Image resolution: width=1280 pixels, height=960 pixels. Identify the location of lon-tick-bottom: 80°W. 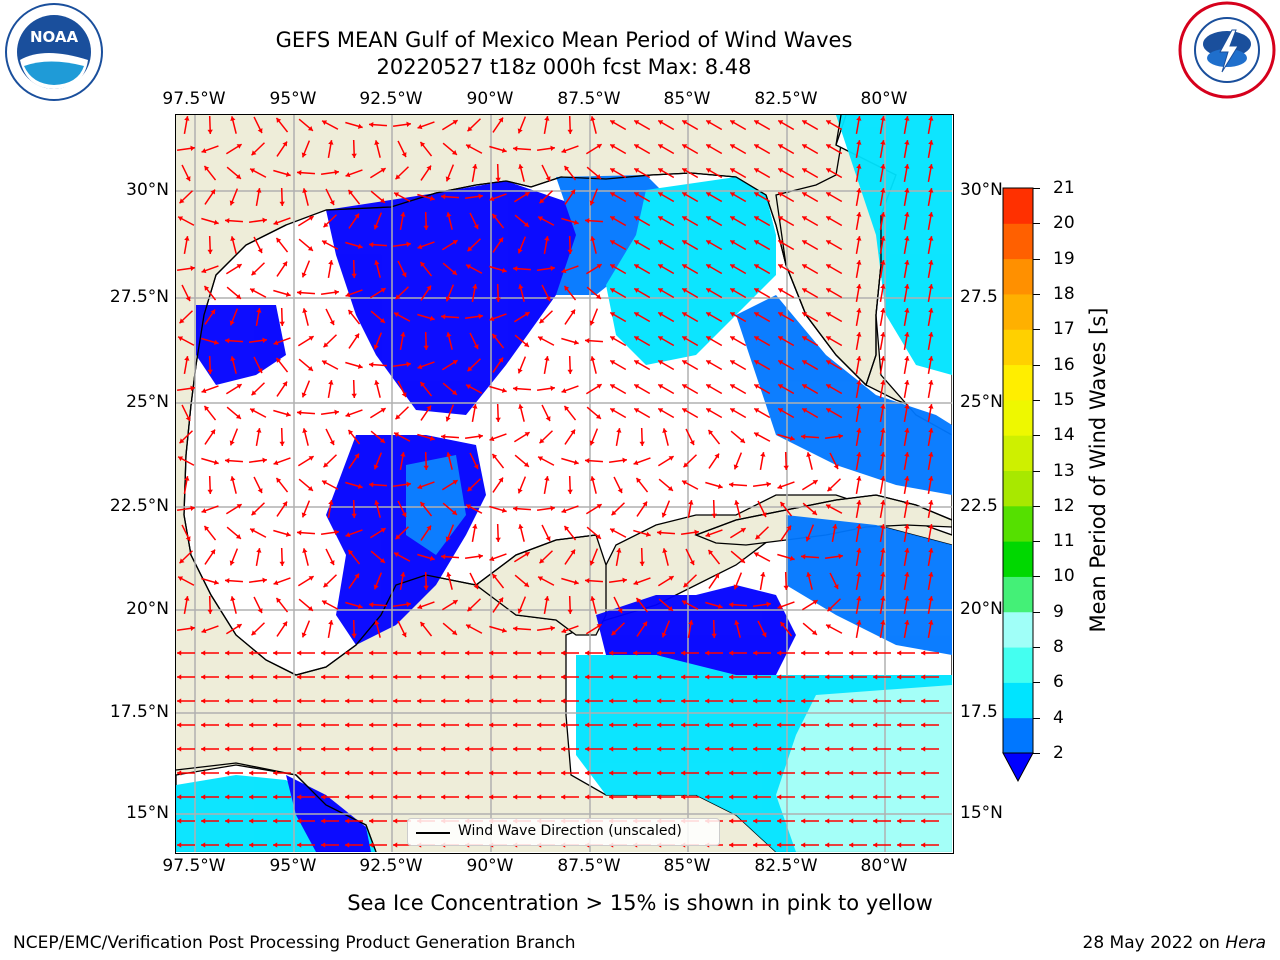
(884, 866).